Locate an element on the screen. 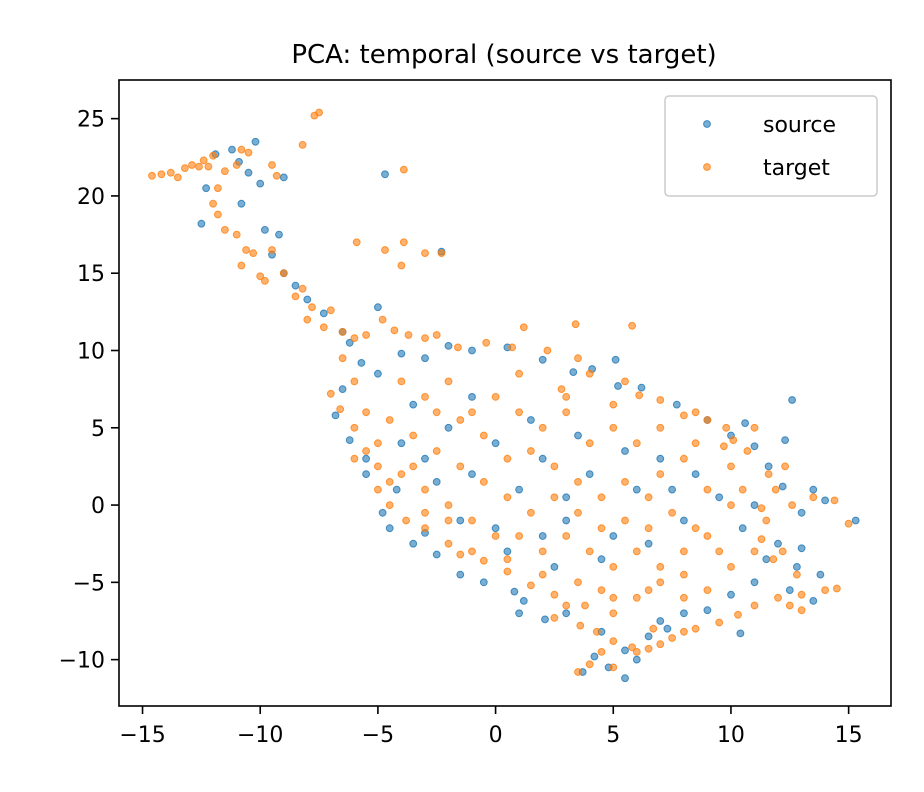  y-tick-label-3: 5 is located at coordinates (98, 429).